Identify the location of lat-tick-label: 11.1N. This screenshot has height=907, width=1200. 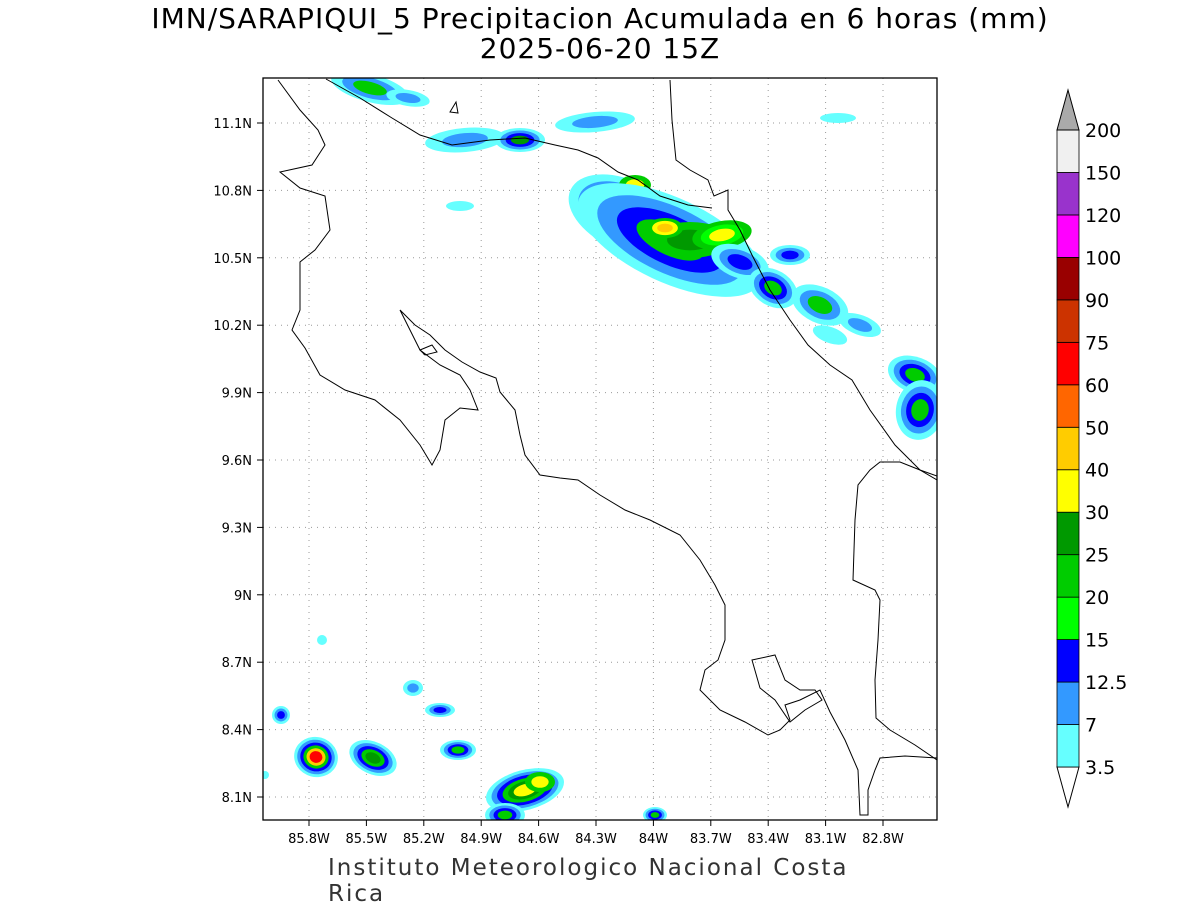
(232, 124).